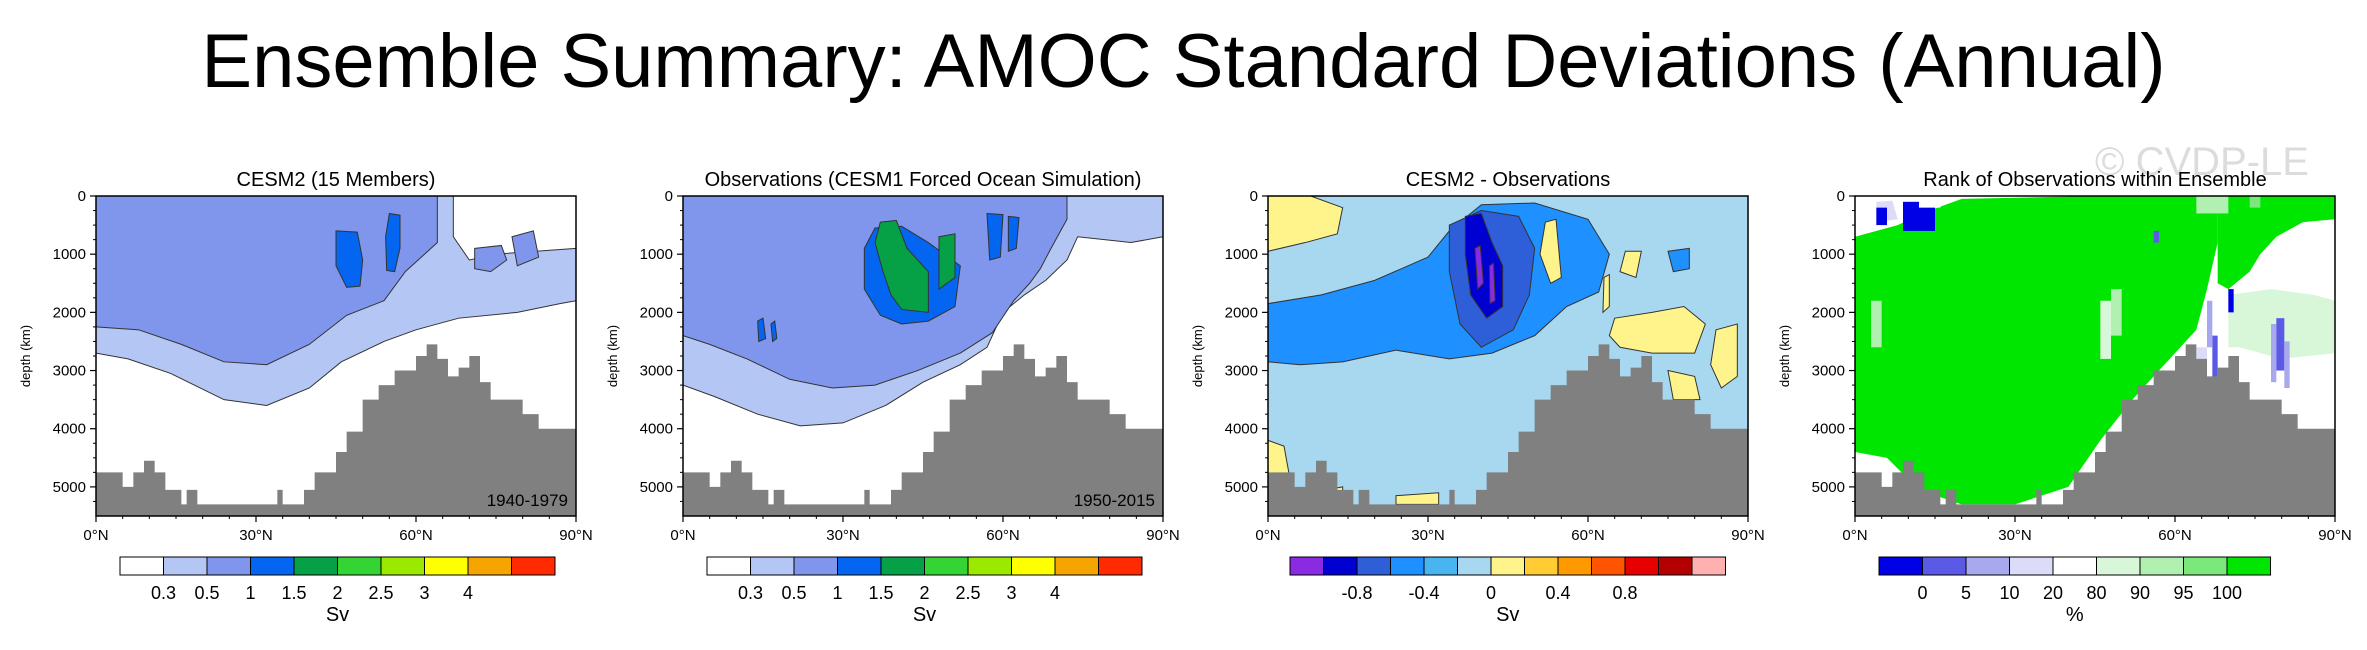 Image resolution: width=2367 pixels, height=650 pixels. I want to click on rank-region-high, so click(2276, 243).